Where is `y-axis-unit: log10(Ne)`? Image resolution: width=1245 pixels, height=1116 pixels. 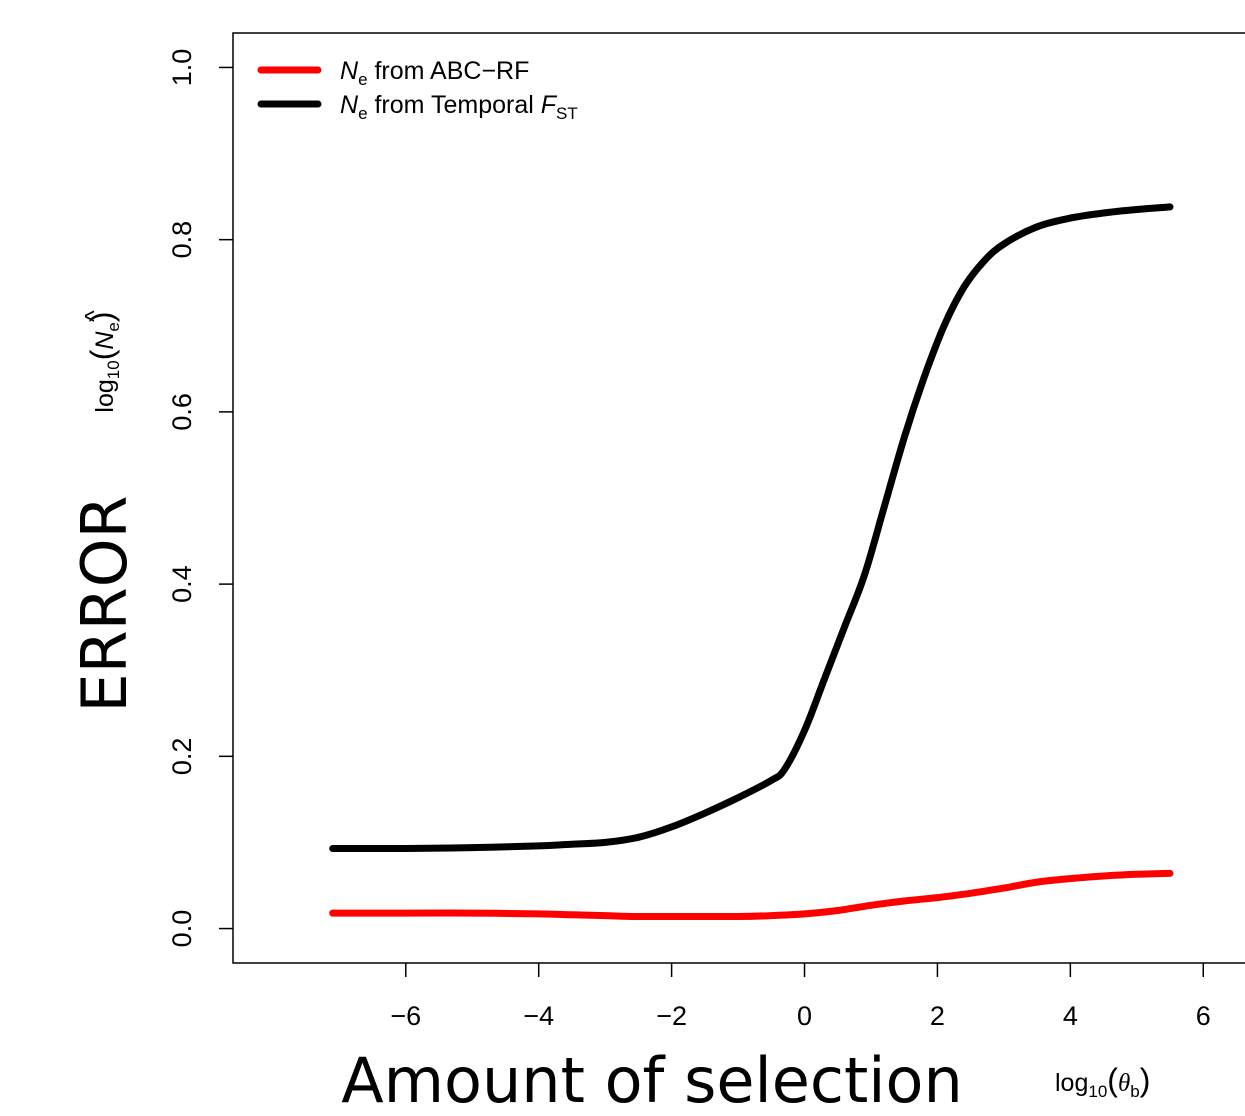
y-axis-unit: log10(Ne) is located at coordinates (103, 361).